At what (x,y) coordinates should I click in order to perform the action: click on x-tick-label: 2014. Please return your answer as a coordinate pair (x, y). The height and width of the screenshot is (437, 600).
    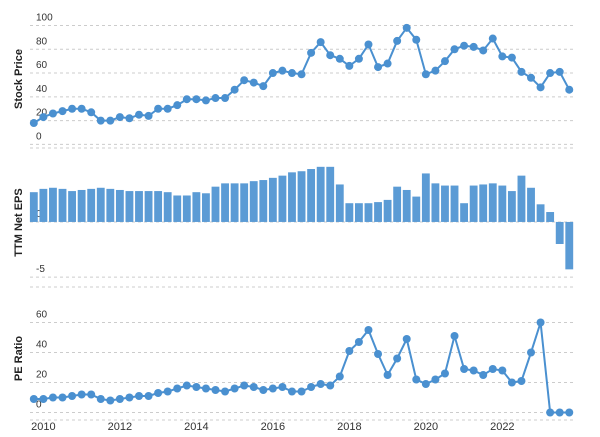
    Looking at the image, I should click on (196, 427).